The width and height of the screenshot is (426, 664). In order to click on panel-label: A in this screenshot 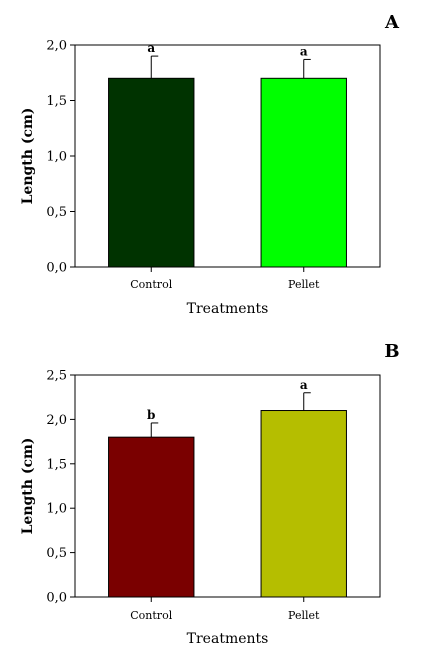, I will do `click(392, 22)`.